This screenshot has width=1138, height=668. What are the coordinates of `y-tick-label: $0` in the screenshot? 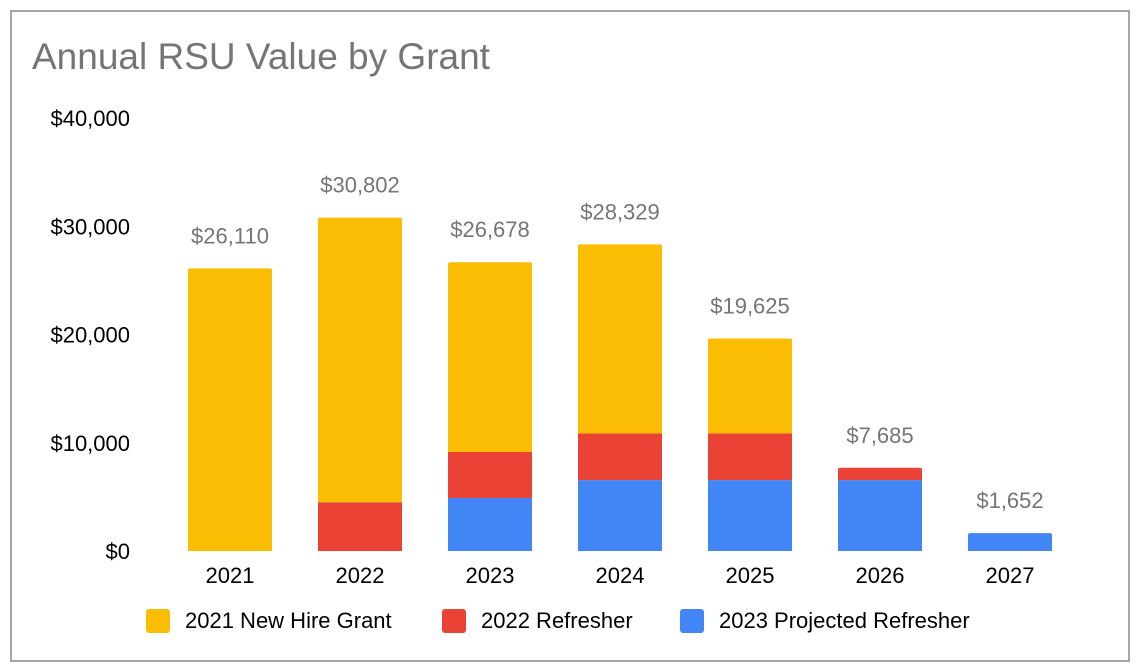 It's located at (118, 551).